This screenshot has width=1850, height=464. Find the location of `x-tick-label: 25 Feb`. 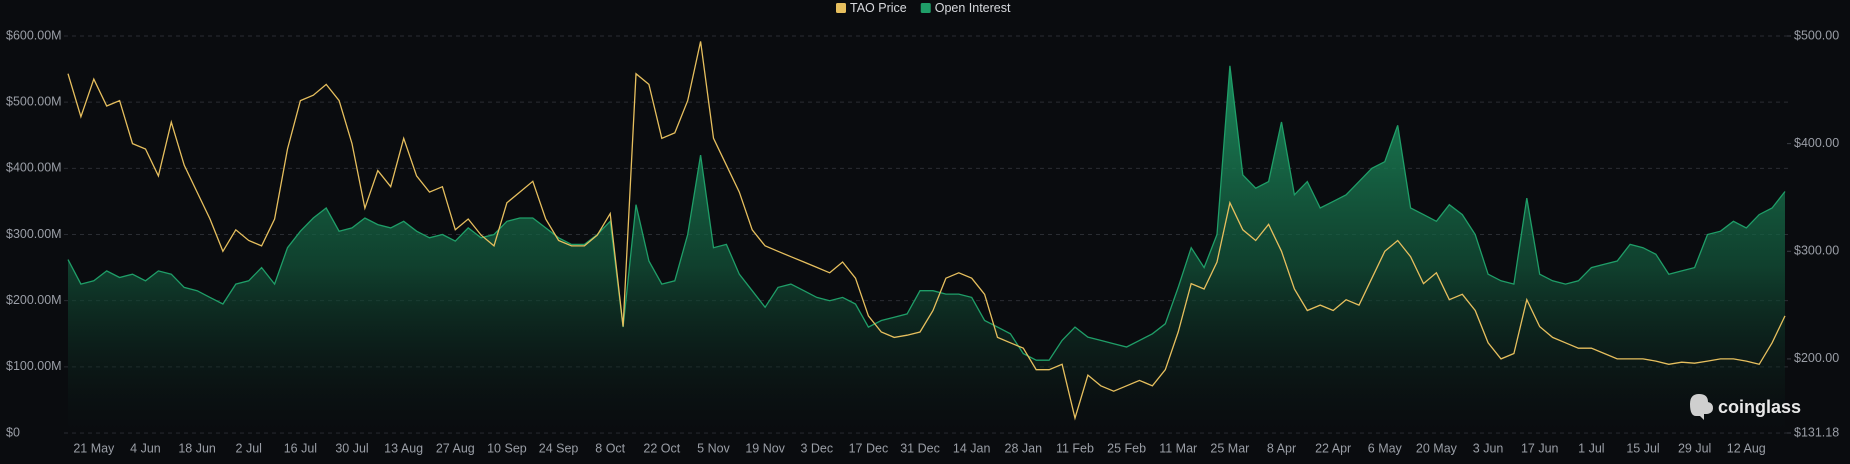

x-tick-label: 25 Feb is located at coordinates (1126, 448).